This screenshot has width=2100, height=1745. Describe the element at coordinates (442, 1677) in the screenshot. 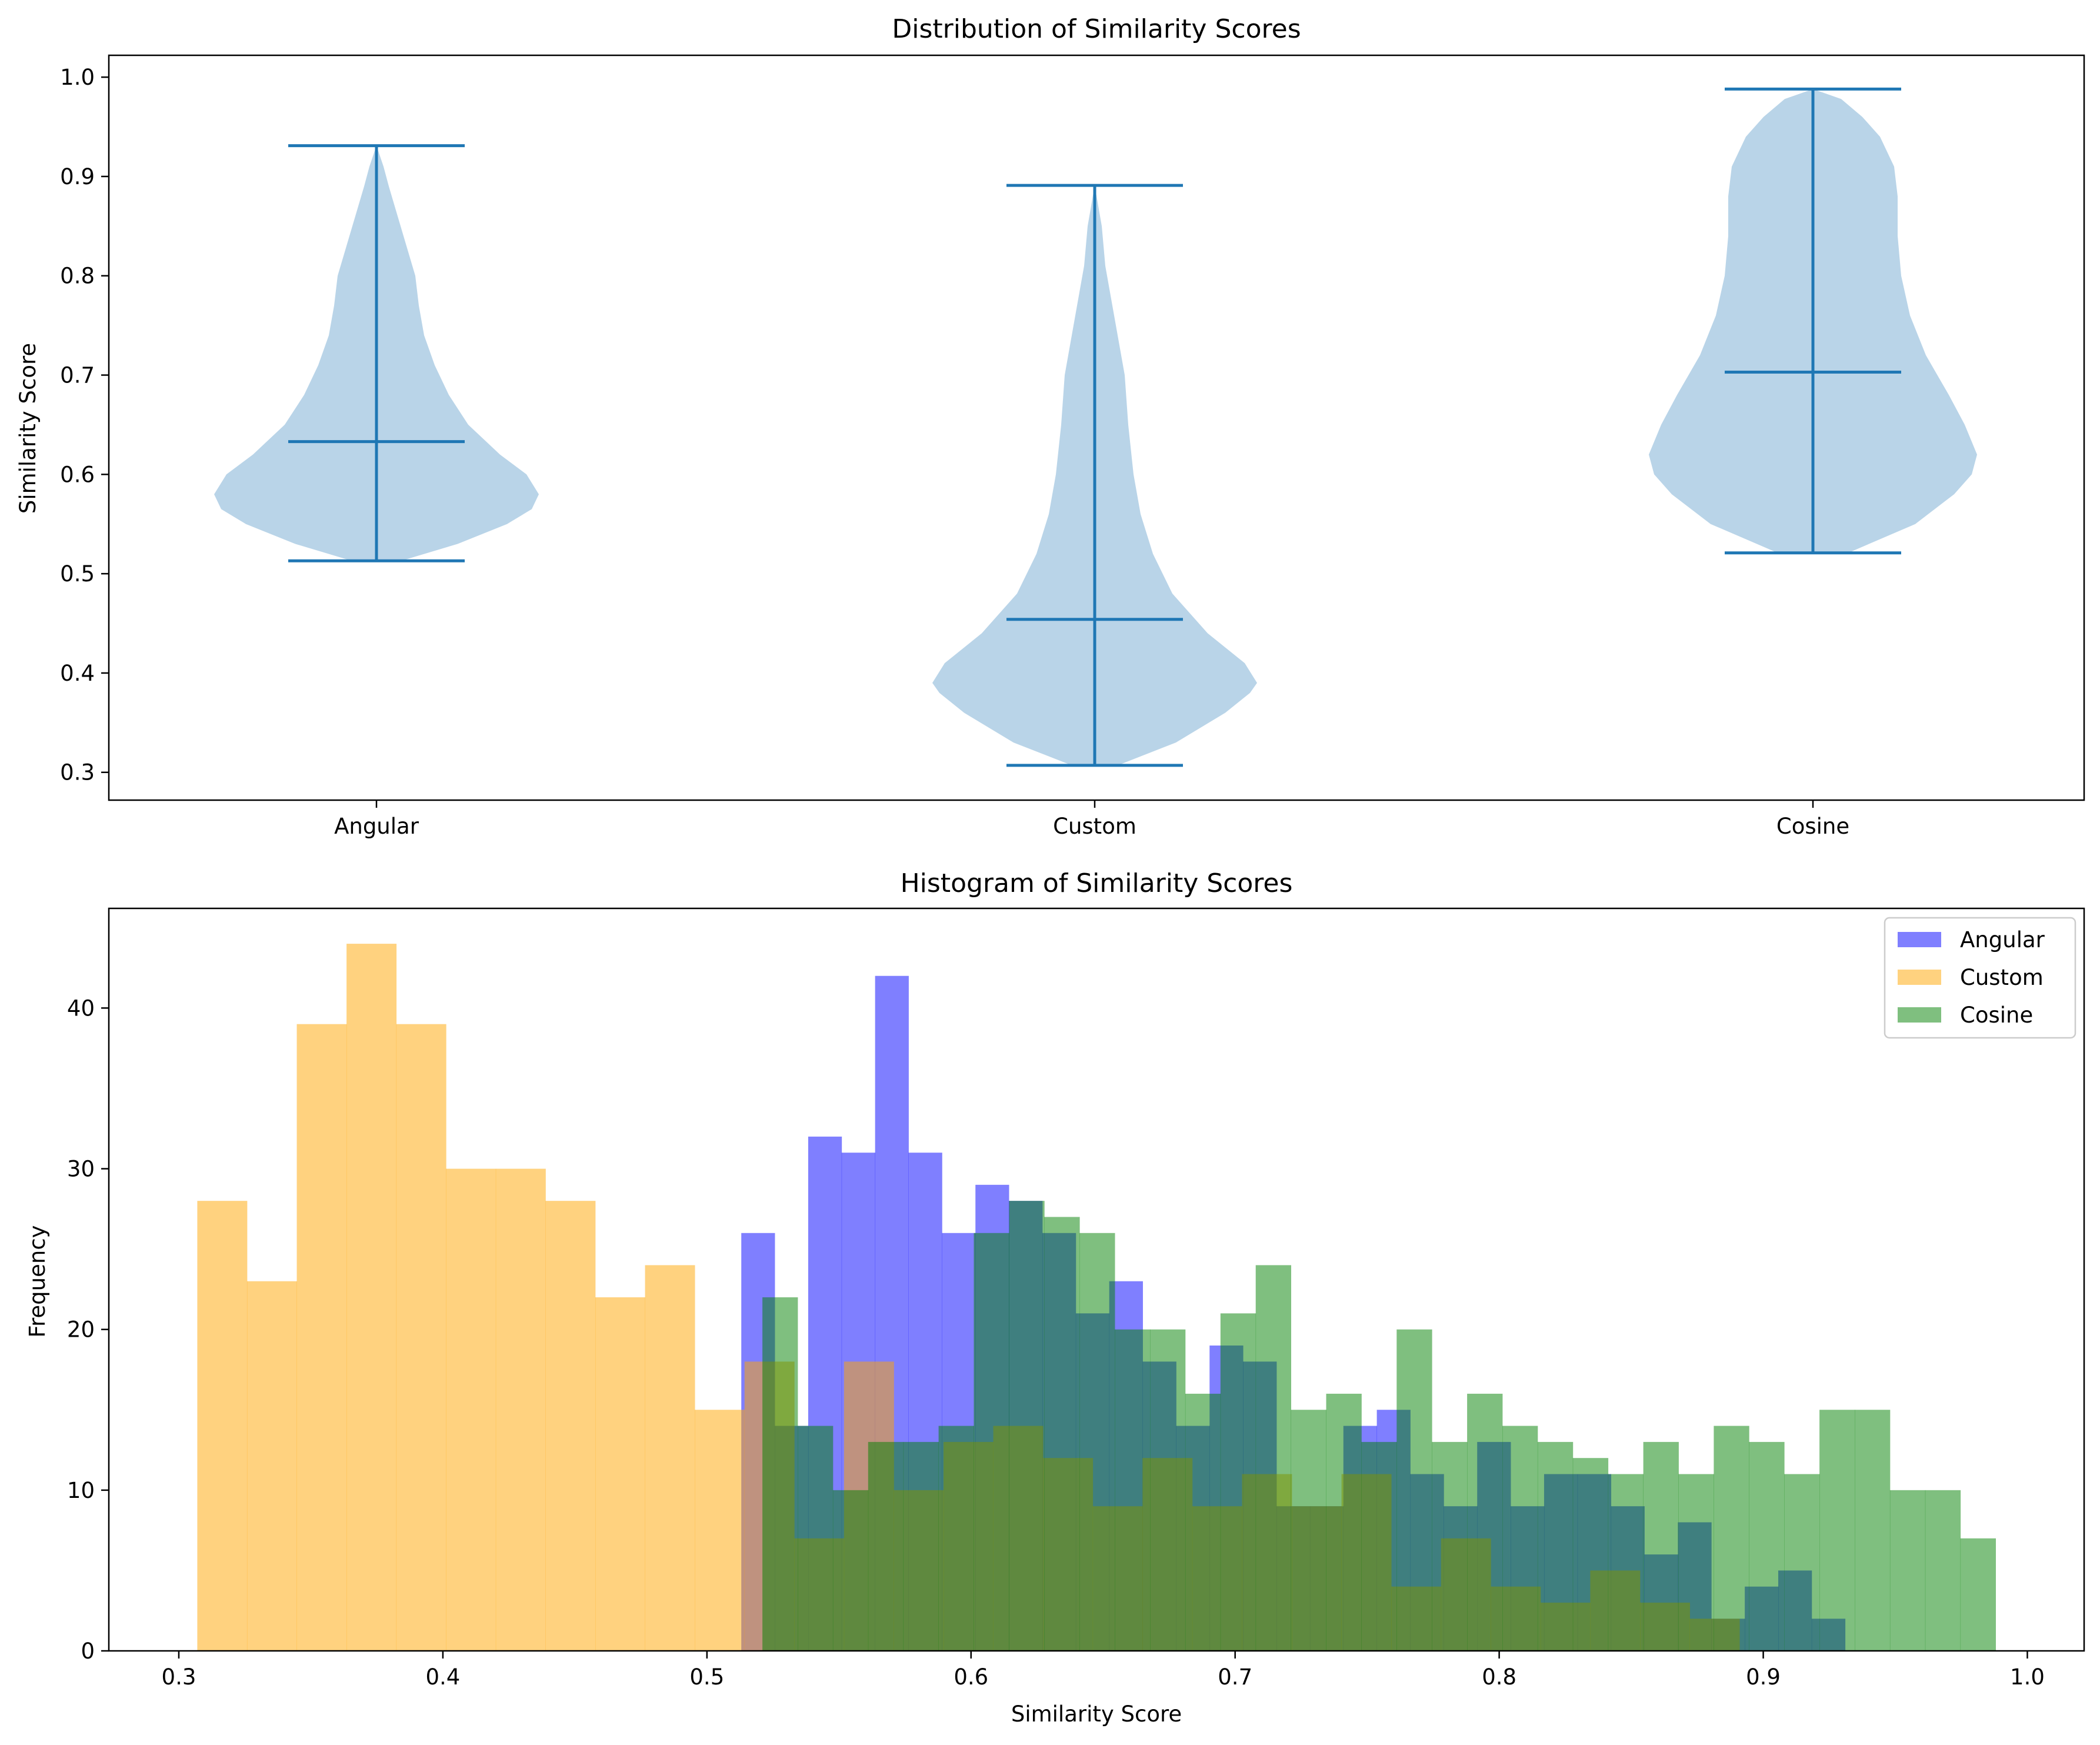

I see `x-tick-label: 0.4` at that location.